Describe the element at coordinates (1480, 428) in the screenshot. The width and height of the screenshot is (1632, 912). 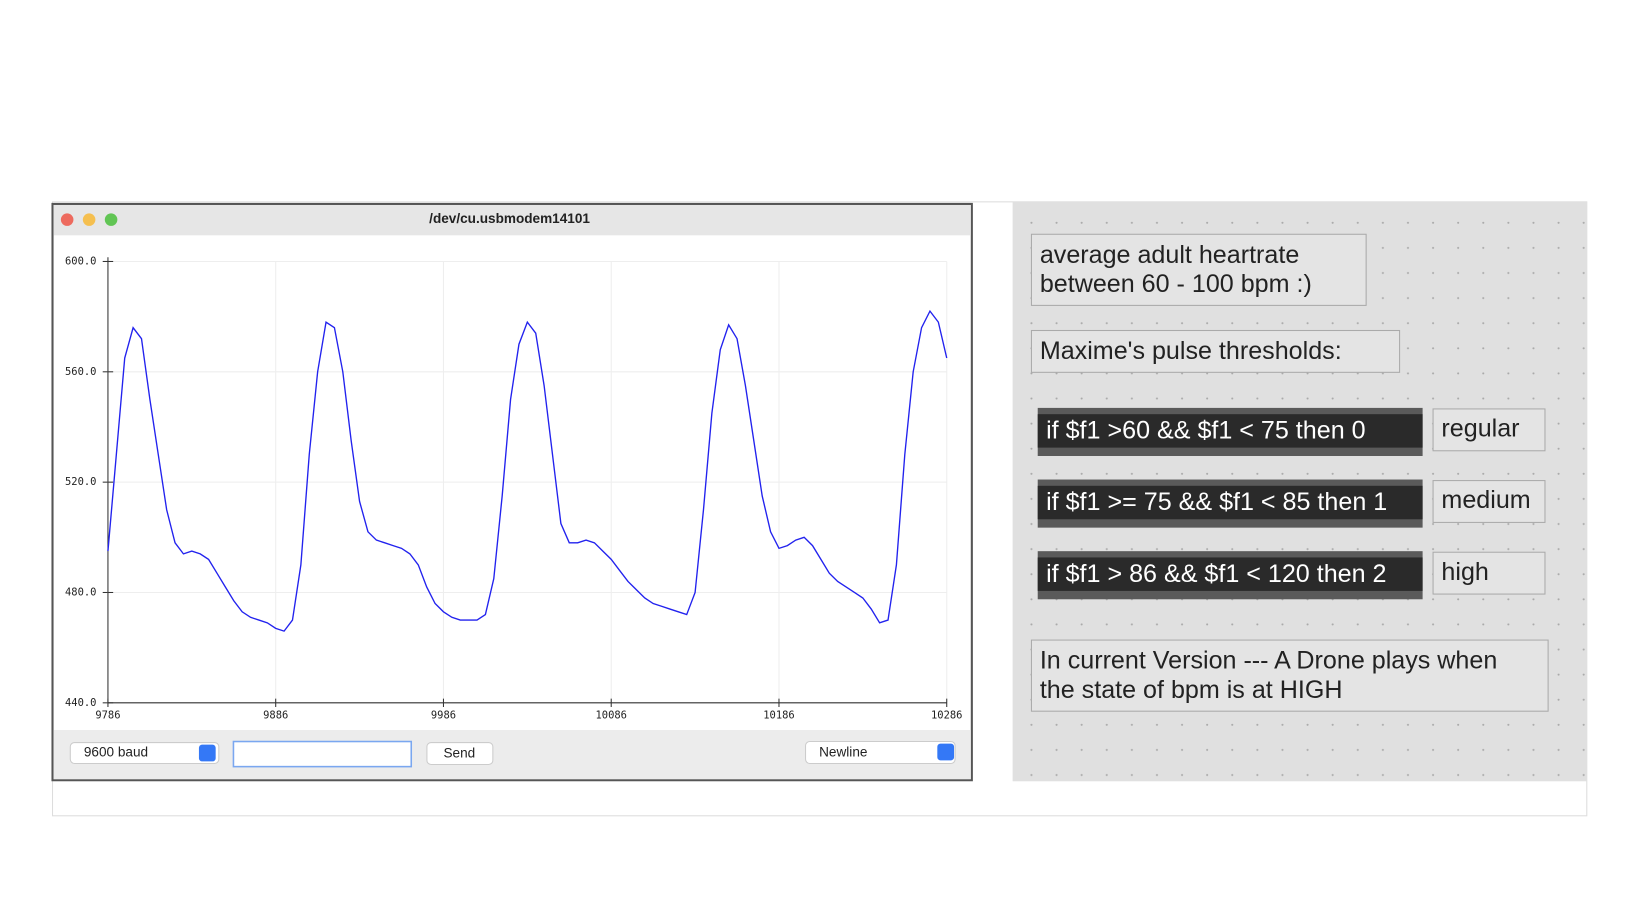
I see `message-text: regular` at that location.